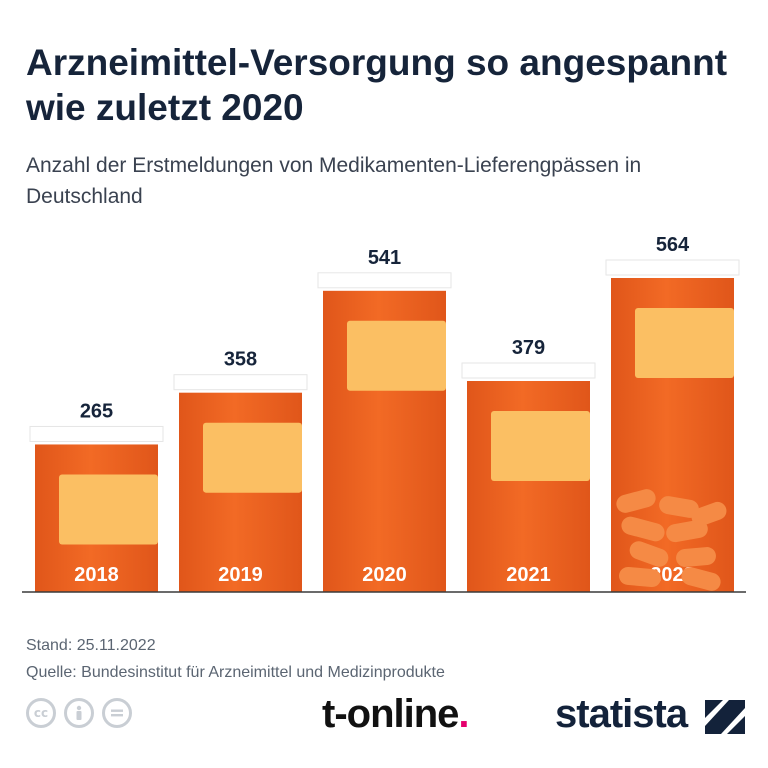 The height and width of the screenshot is (768, 768). I want to click on value-label: 564, so click(673, 245).